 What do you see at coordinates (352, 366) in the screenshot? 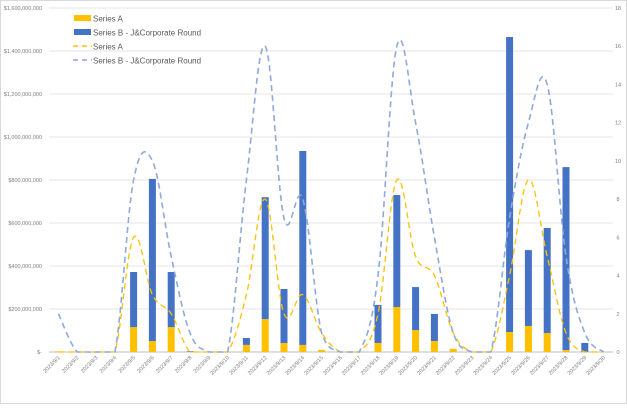
I see `x-tick-label: 2023/9/17` at bounding box center [352, 366].